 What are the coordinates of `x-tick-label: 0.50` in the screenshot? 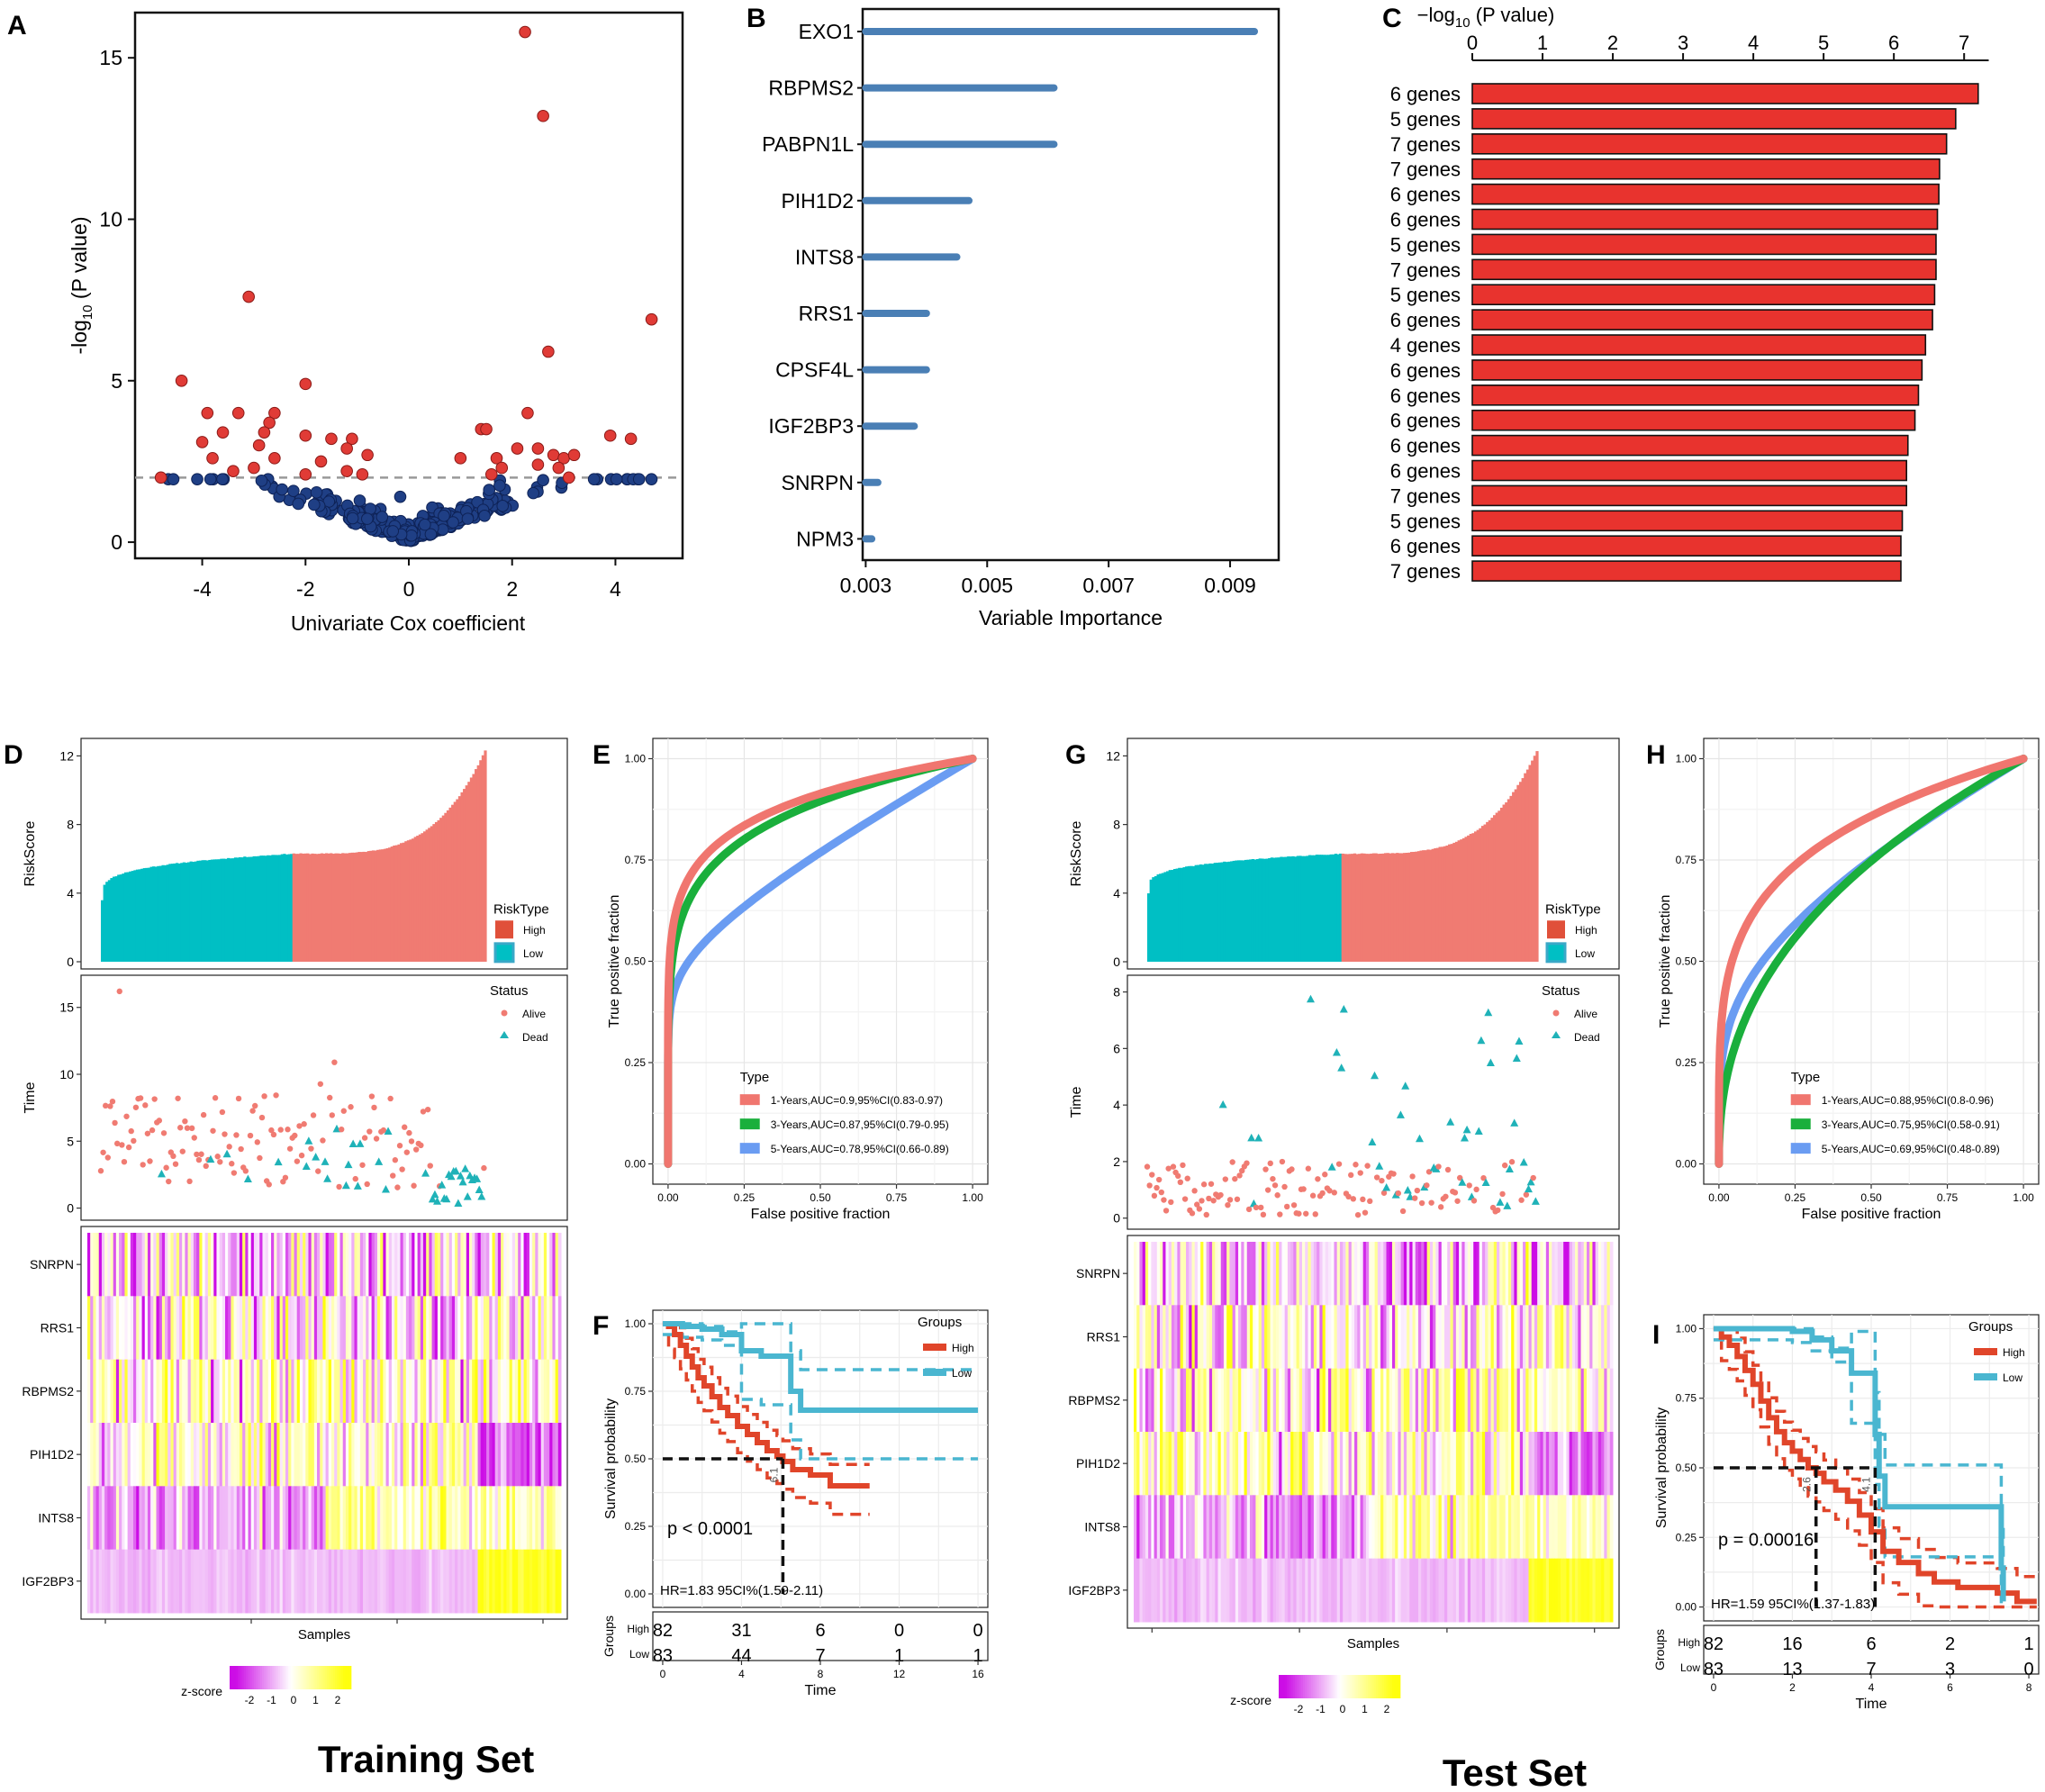 It's located at (1871, 1197).